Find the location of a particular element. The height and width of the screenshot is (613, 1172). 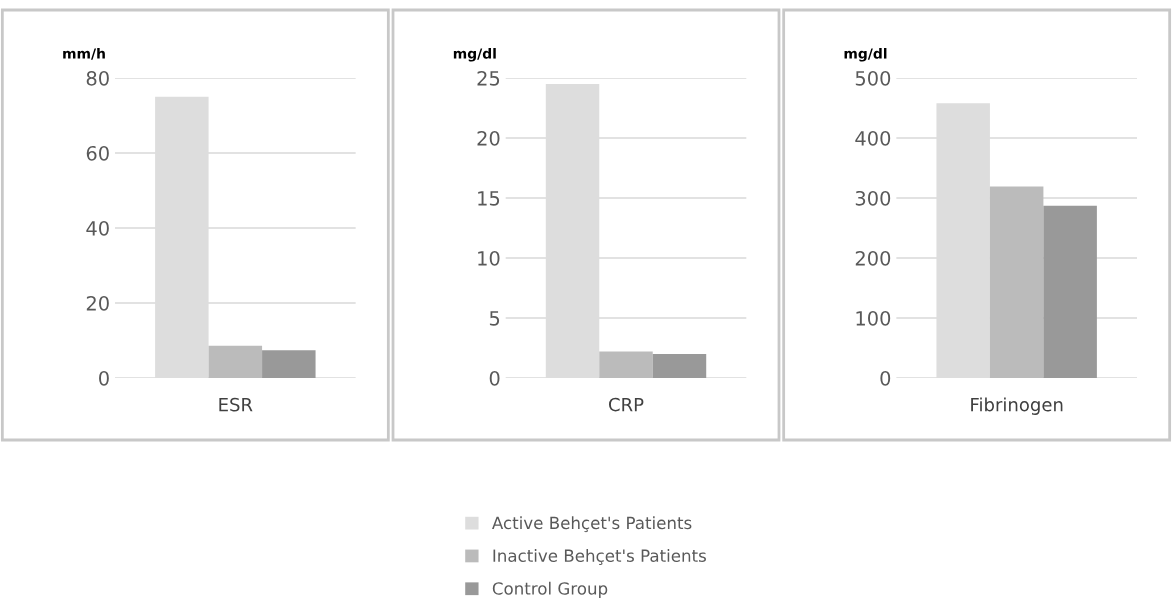

x-tick-label: Fibrinogen is located at coordinates (1017, 406).